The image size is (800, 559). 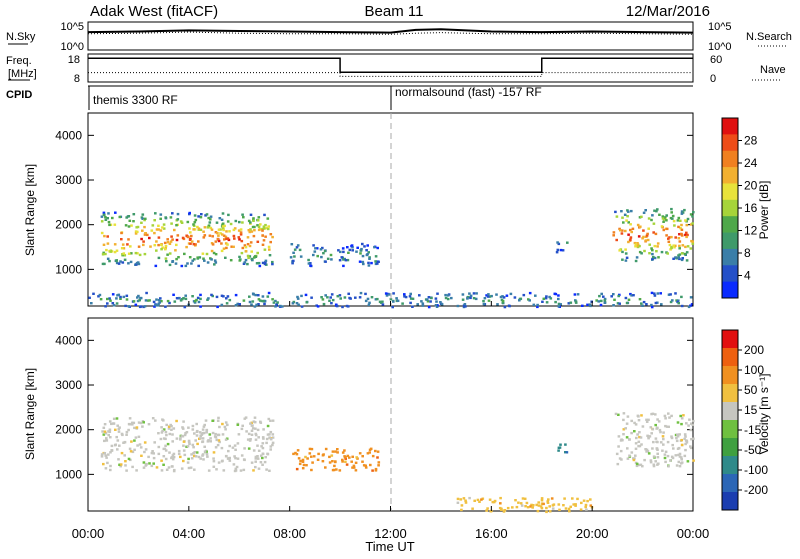 I want to click on velocity-colorbar-frame, so click(x=730, y=420).